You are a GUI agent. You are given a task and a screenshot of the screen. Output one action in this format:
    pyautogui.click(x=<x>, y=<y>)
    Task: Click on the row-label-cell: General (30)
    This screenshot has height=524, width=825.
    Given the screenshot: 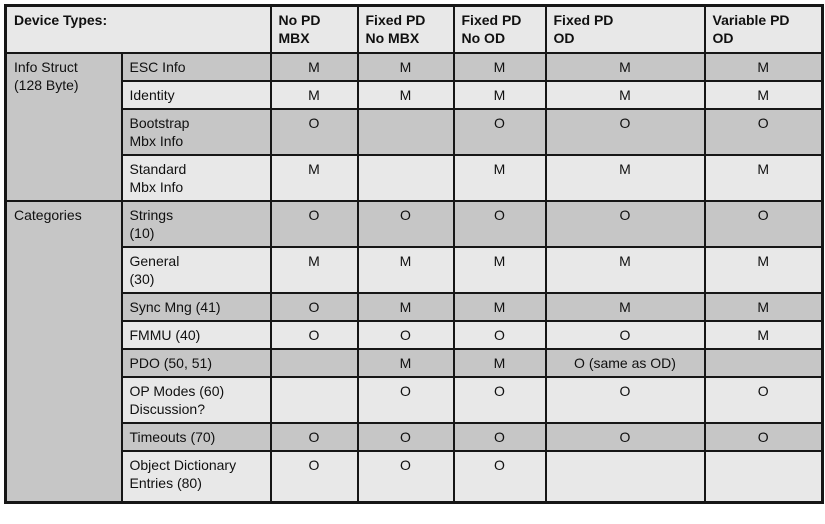 What is the action you would take?
    pyautogui.click(x=196, y=269)
    